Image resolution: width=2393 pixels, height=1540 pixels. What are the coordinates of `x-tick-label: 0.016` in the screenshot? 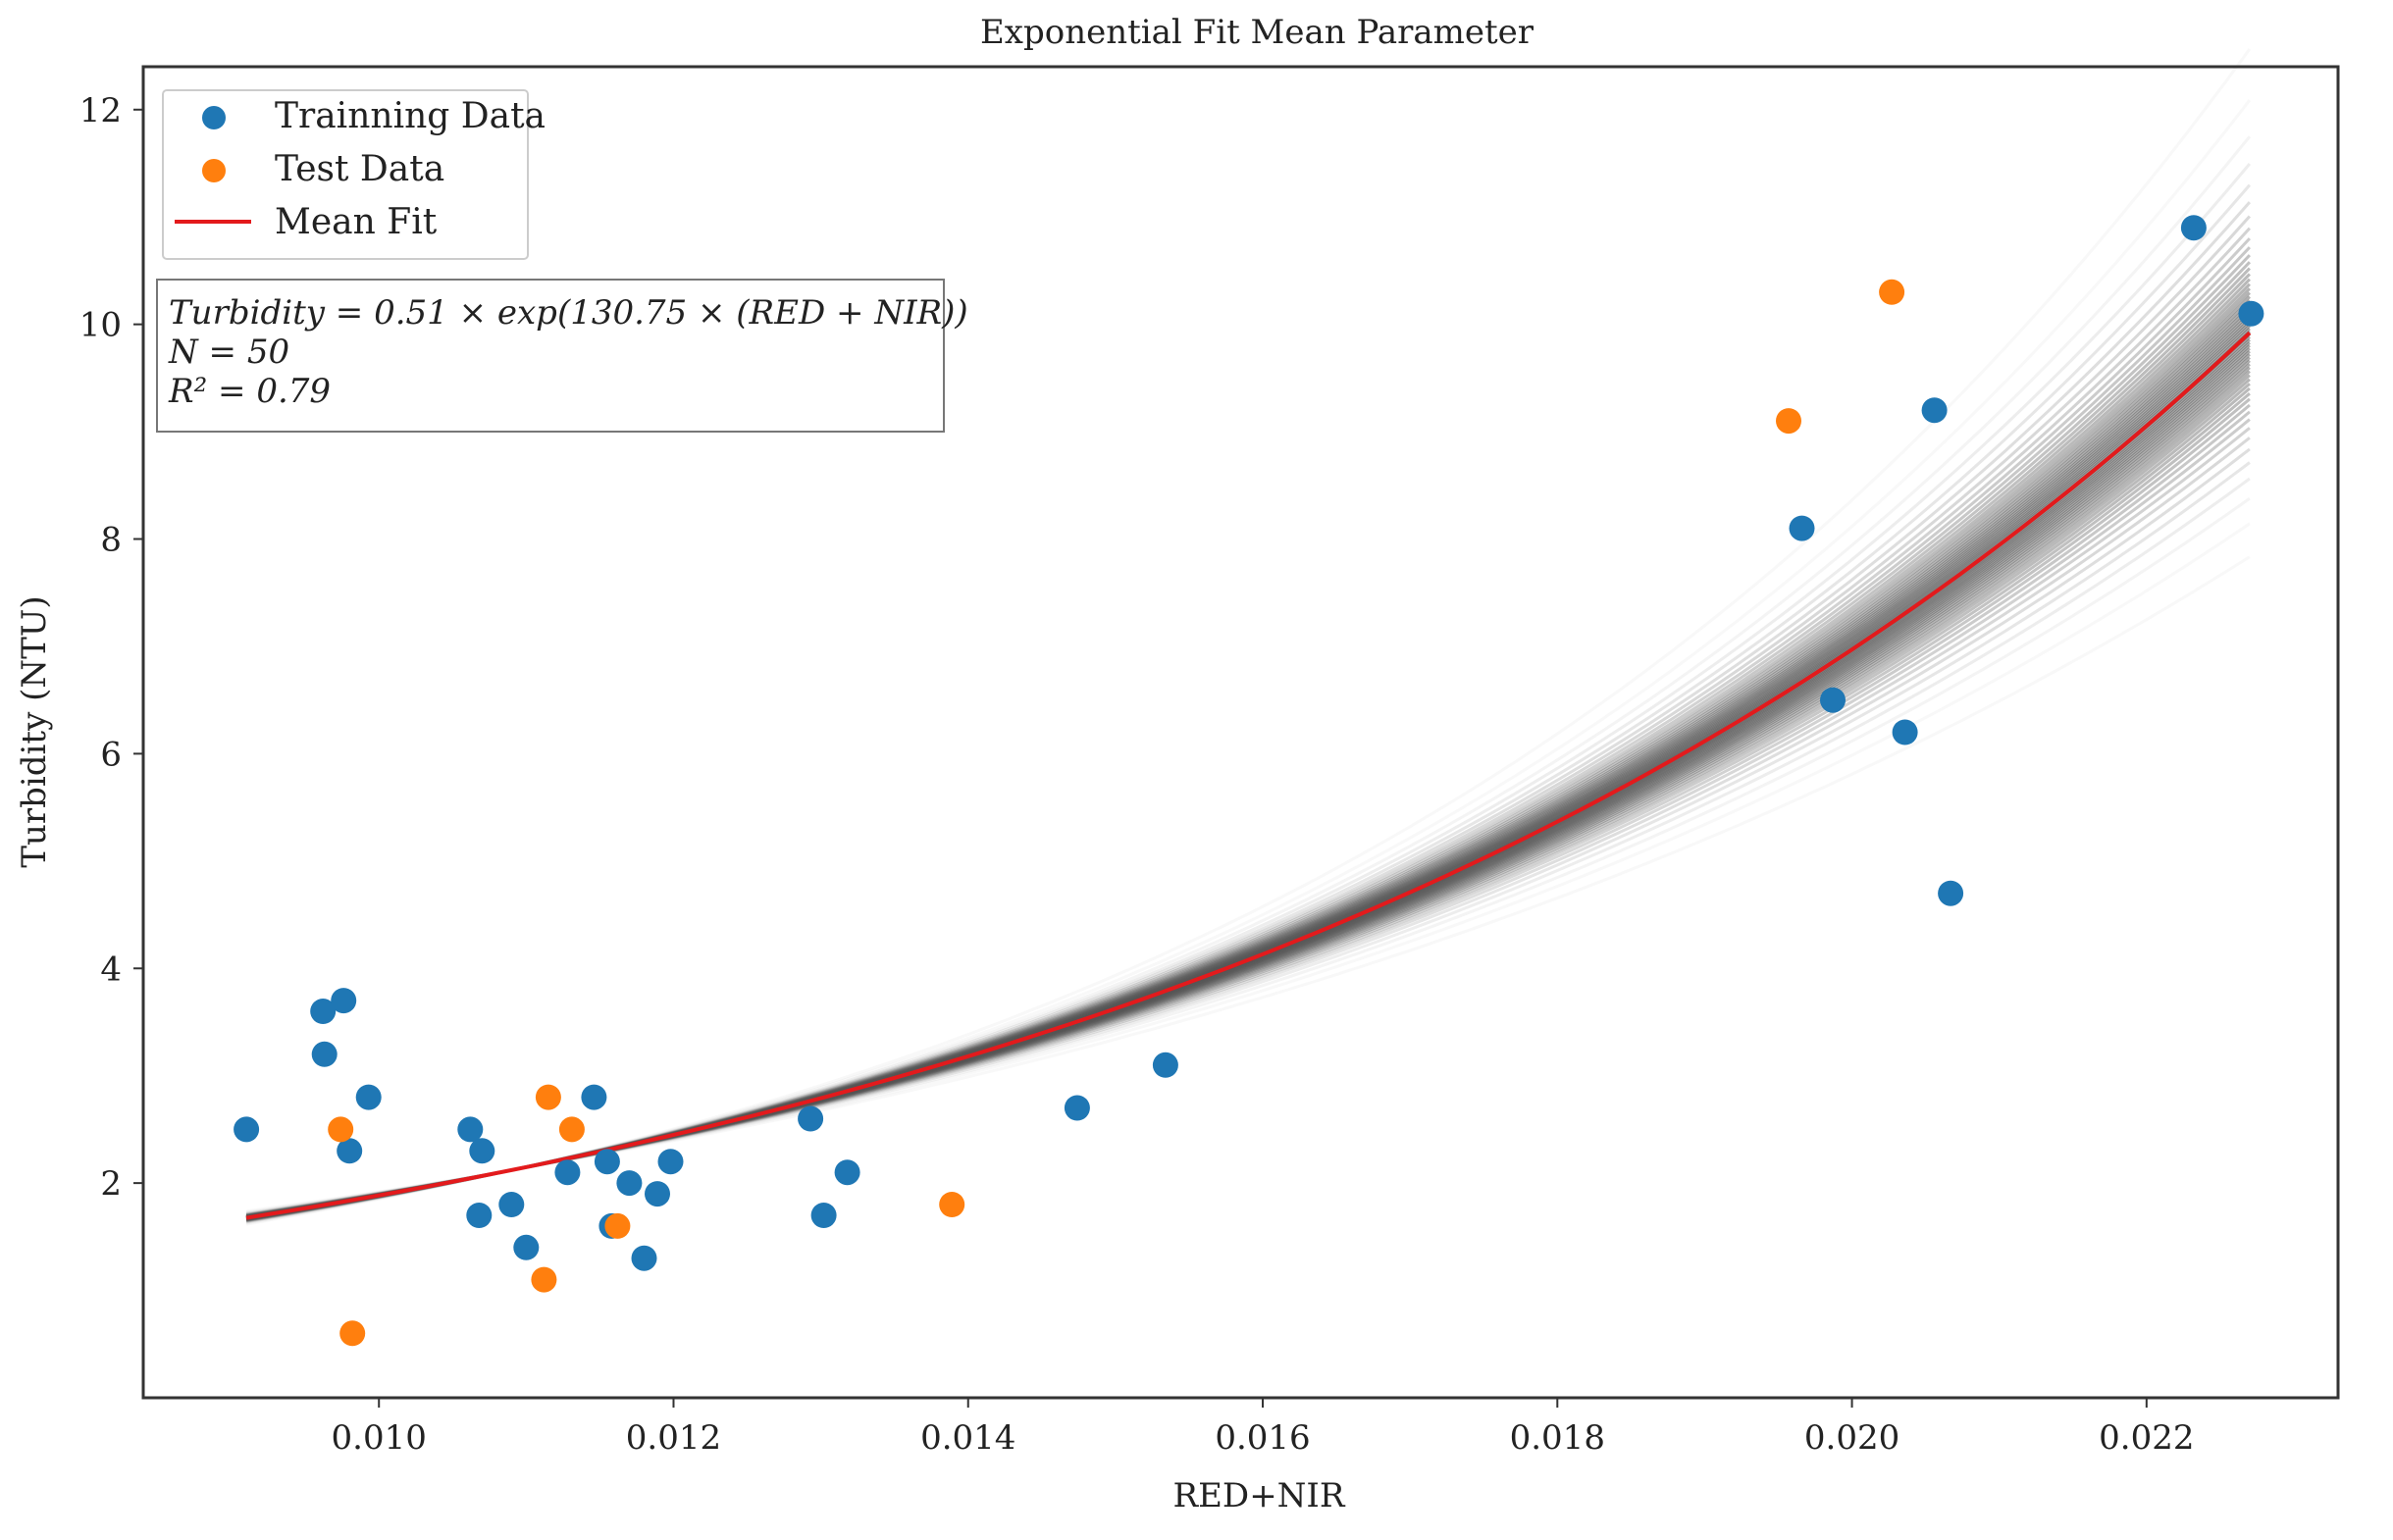 It's located at (1262, 1438).